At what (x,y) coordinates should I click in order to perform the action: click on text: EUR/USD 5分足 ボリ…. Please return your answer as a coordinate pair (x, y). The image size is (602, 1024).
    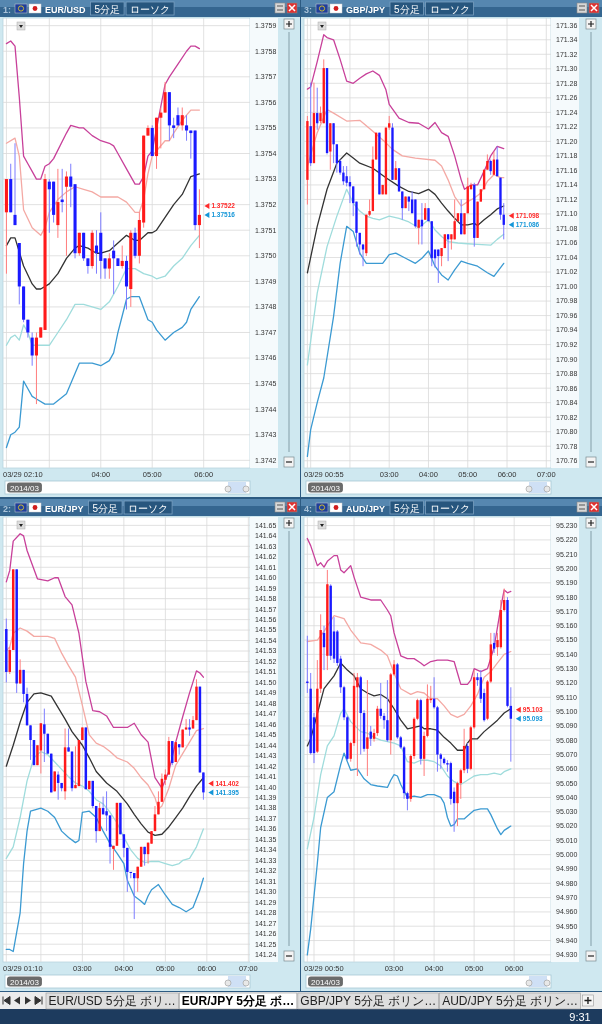
    Looking at the image, I should click on (112, 1001).